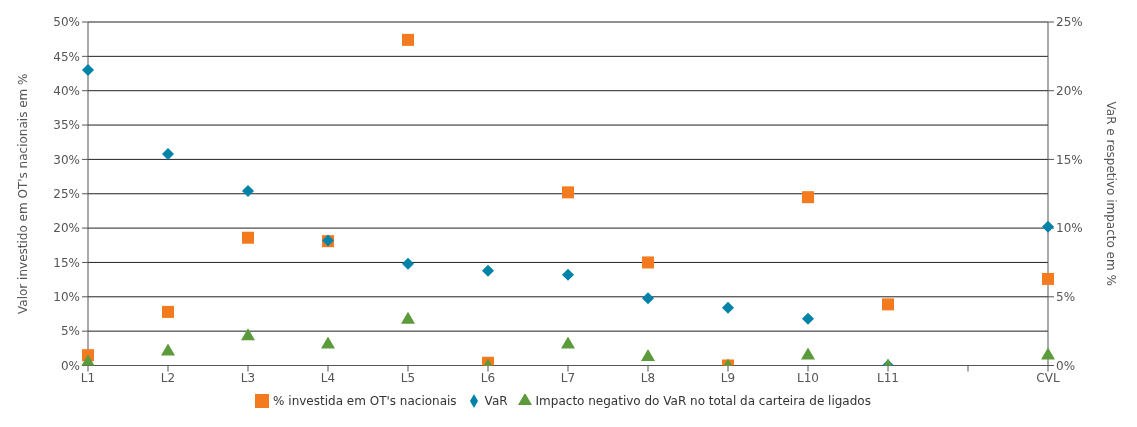  Describe the element at coordinates (168, 378) in the screenshot. I see `x-tick-label: L2` at that location.